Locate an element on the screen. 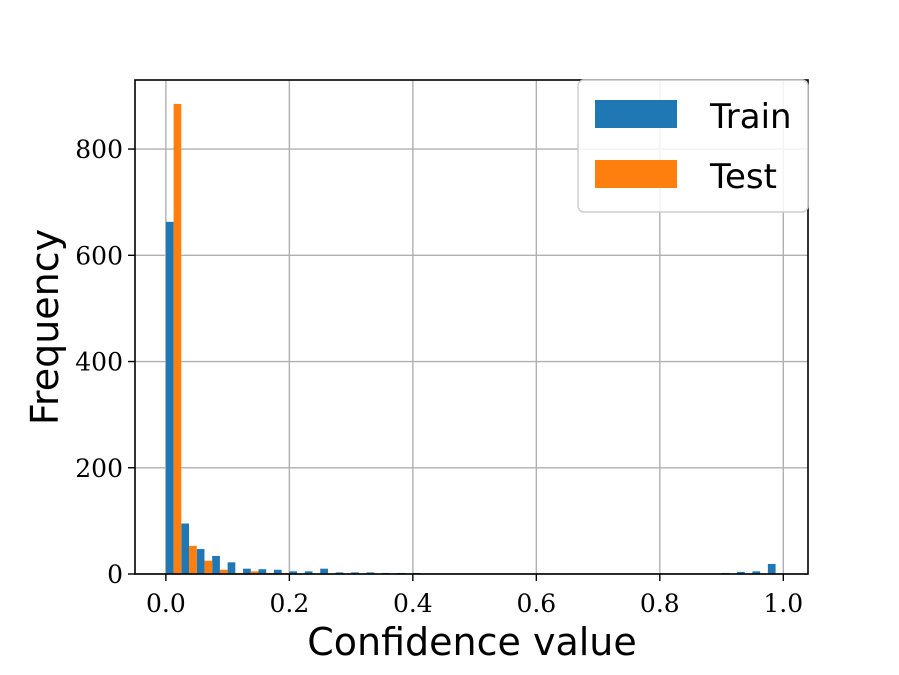 This screenshot has height=675, width=899. y-tick-label: 800 is located at coordinates (99, 149).